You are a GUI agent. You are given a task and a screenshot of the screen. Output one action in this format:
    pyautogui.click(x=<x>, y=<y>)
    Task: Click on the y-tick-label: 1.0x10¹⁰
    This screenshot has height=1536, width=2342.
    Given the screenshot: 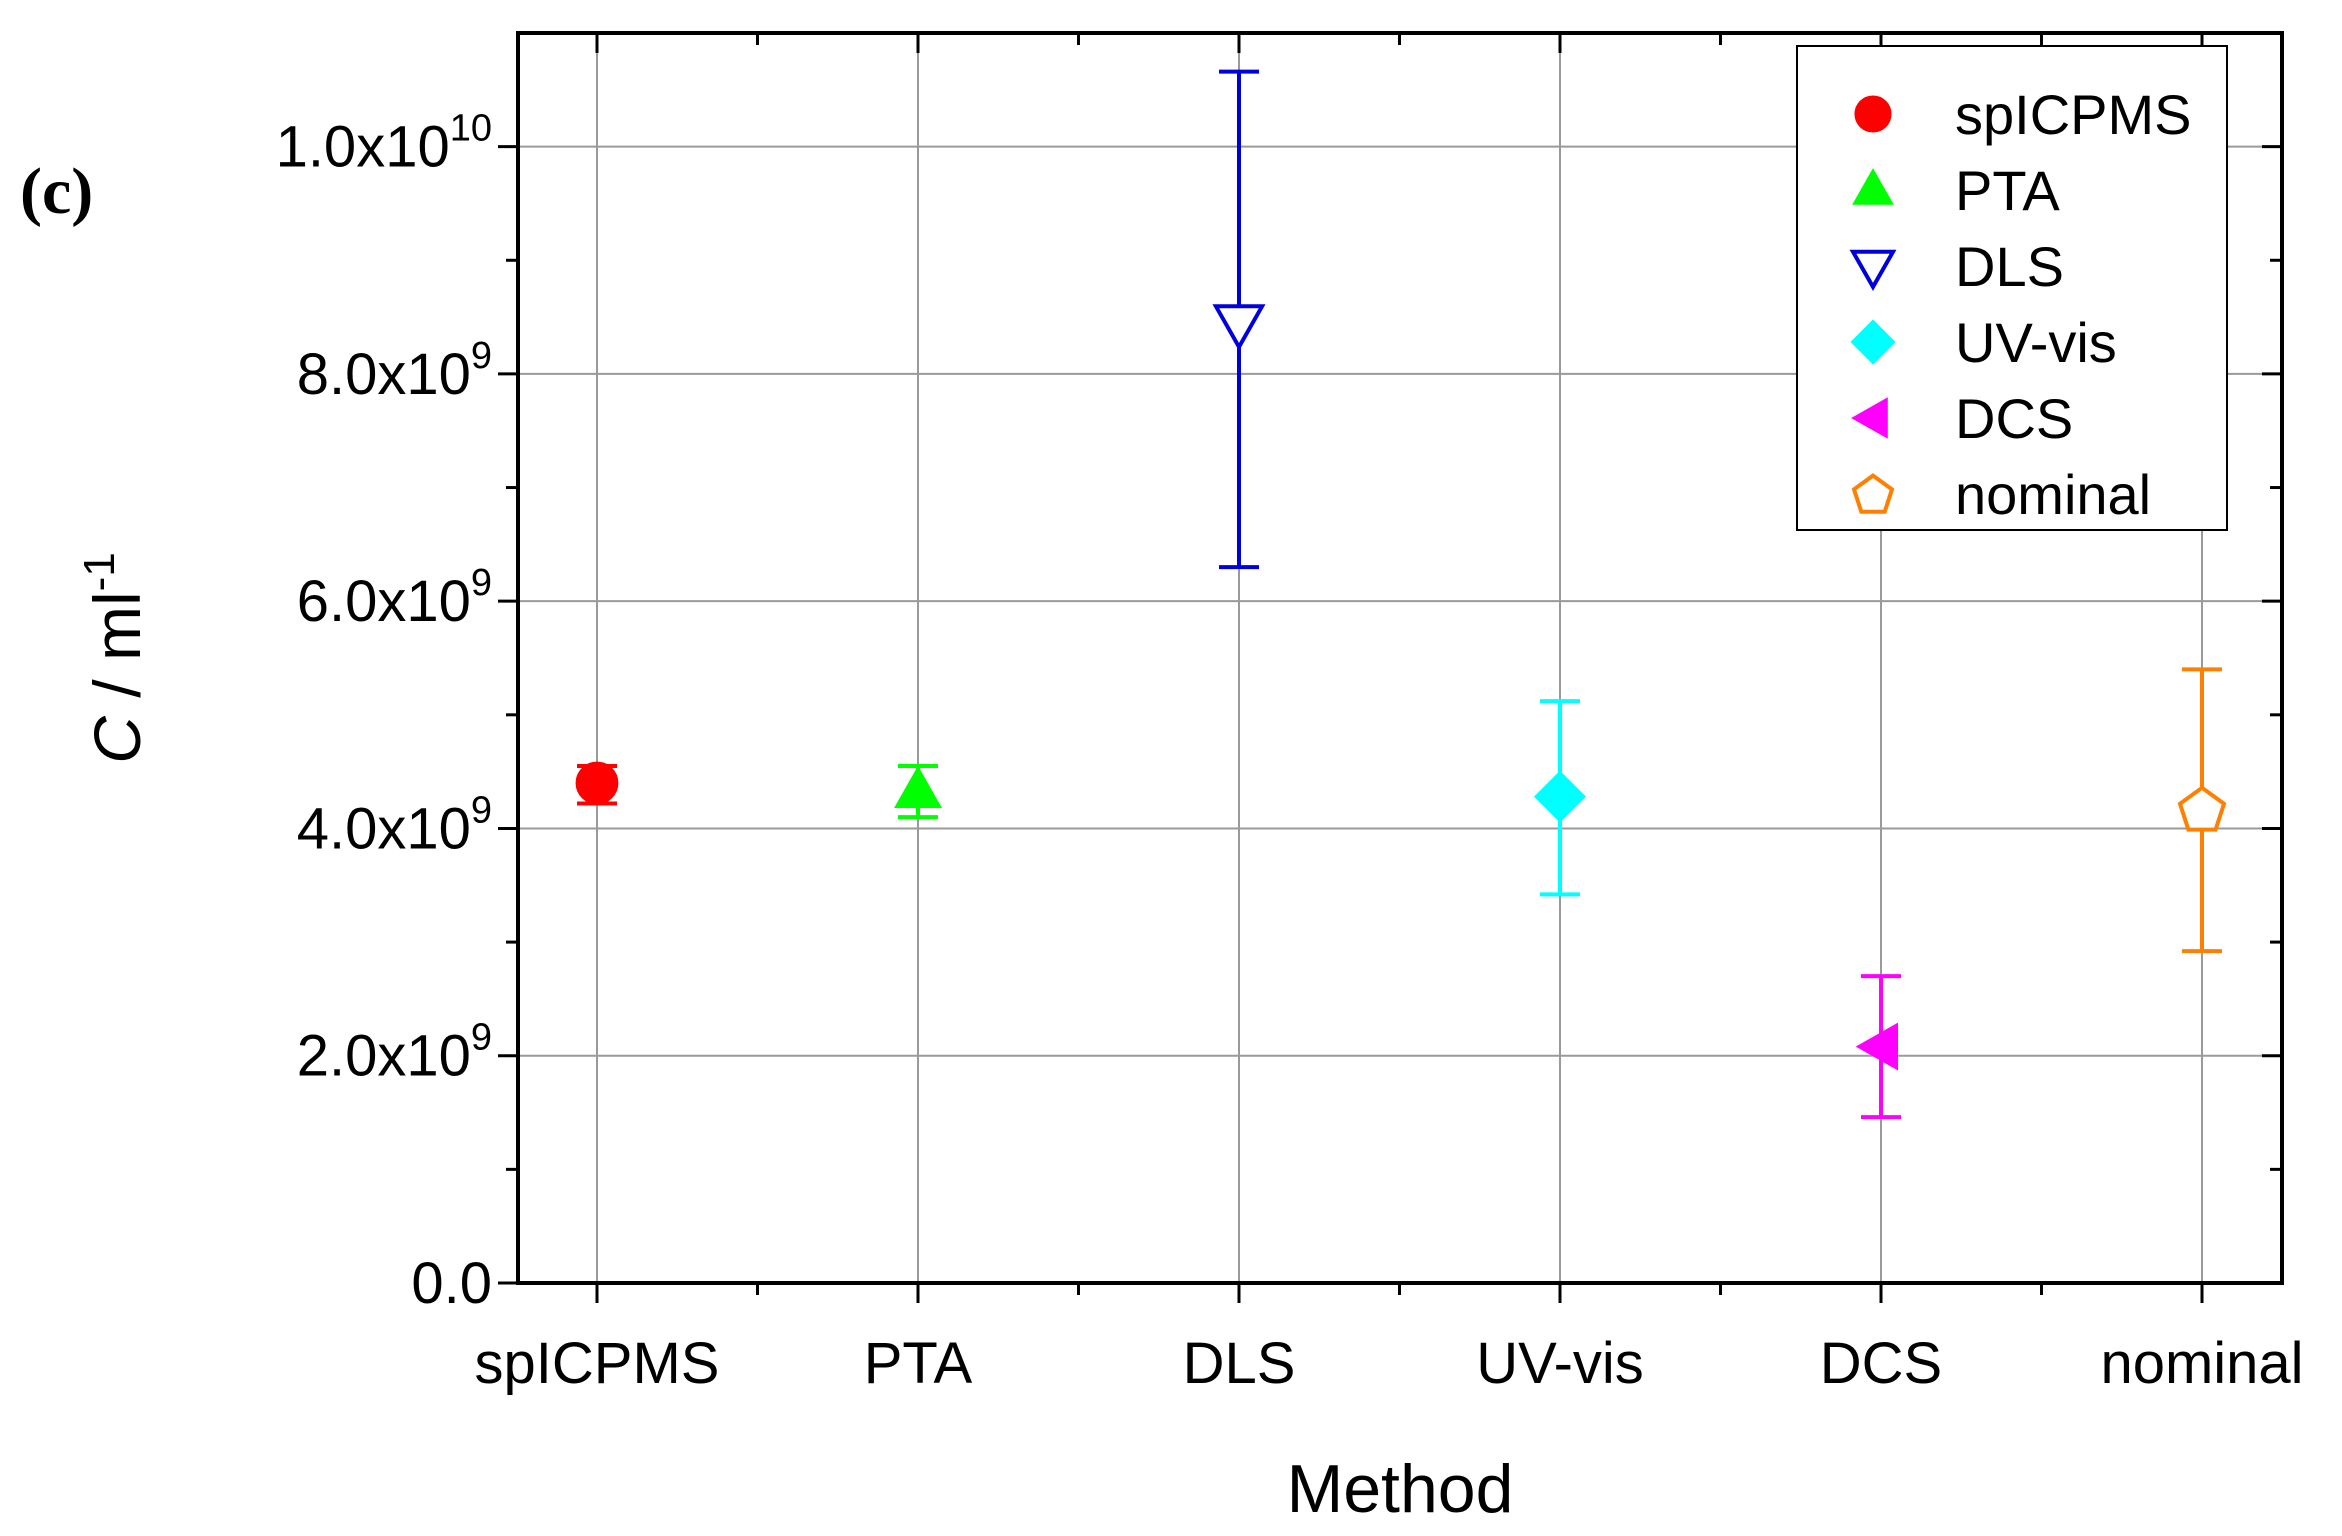 What is the action you would take?
    pyautogui.click(x=384, y=144)
    